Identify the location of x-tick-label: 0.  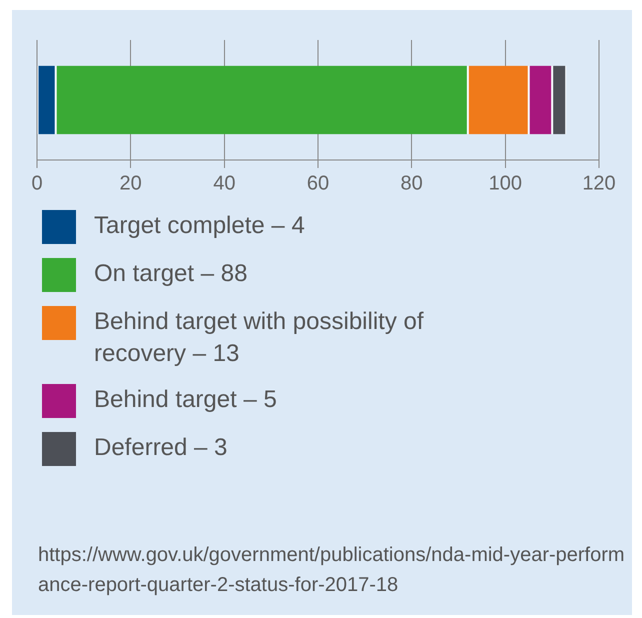
(37, 183).